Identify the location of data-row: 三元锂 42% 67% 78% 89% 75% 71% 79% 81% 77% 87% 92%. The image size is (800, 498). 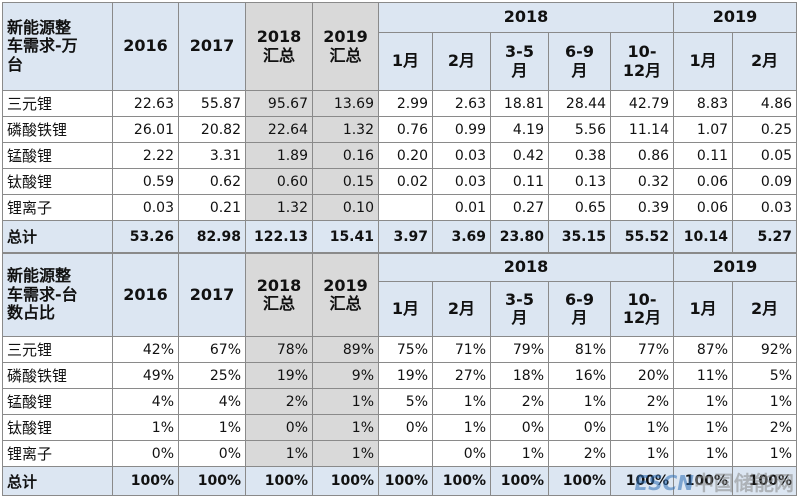
(400, 349).